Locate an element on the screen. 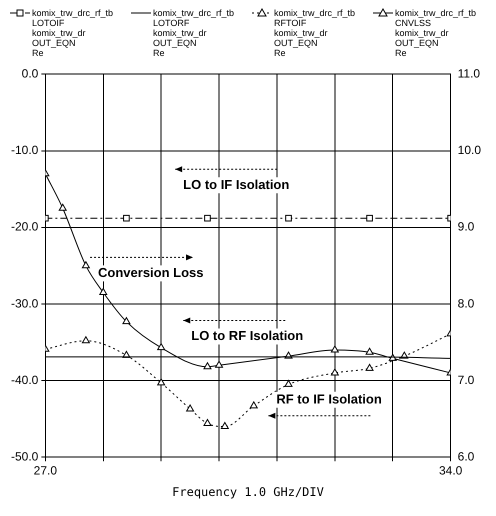  y2-tick-label: 8.0 is located at coordinates (466, 303).